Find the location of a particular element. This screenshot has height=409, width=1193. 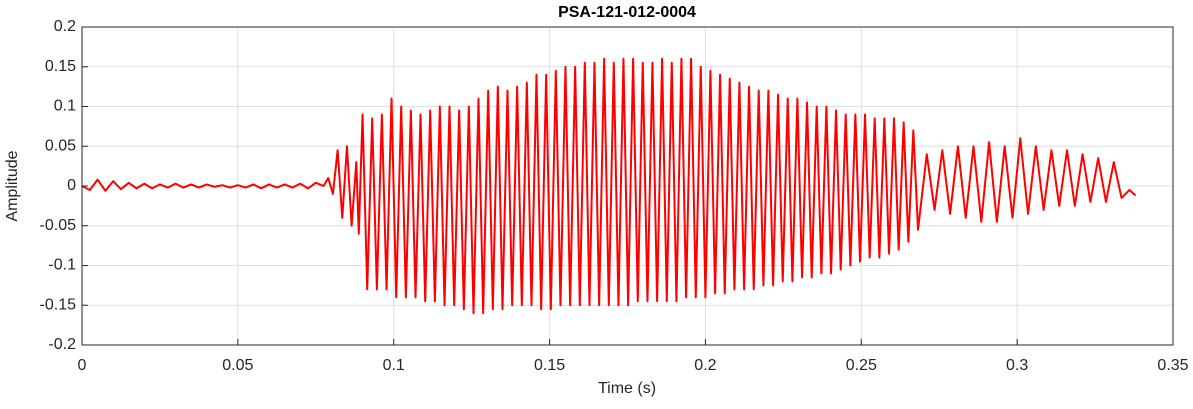

x-tick-label: 0.15 is located at coordinates (549, 365).